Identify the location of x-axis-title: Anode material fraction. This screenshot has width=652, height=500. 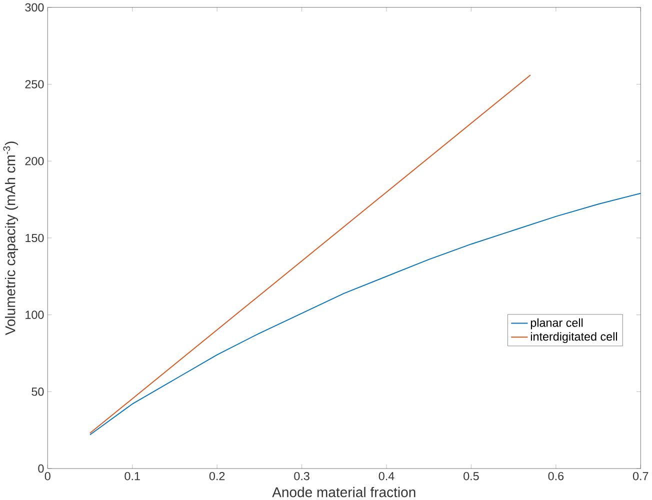
(344, 491).